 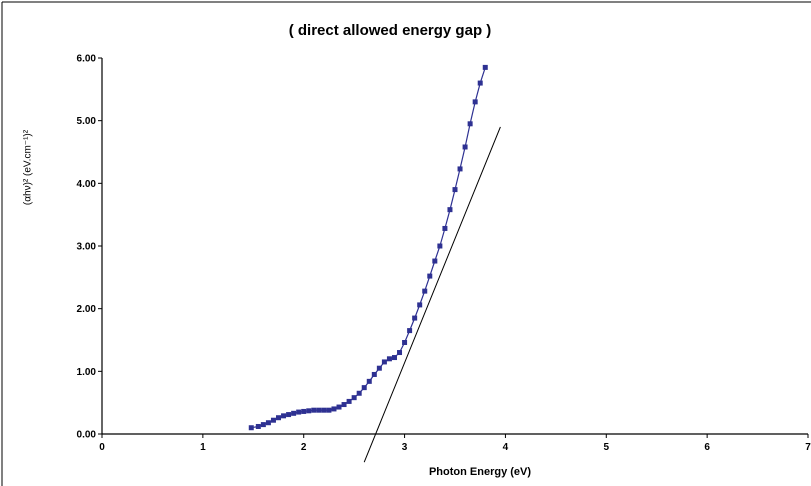 I want to click on x-tick-label: 5, so click(x=607, y=447).